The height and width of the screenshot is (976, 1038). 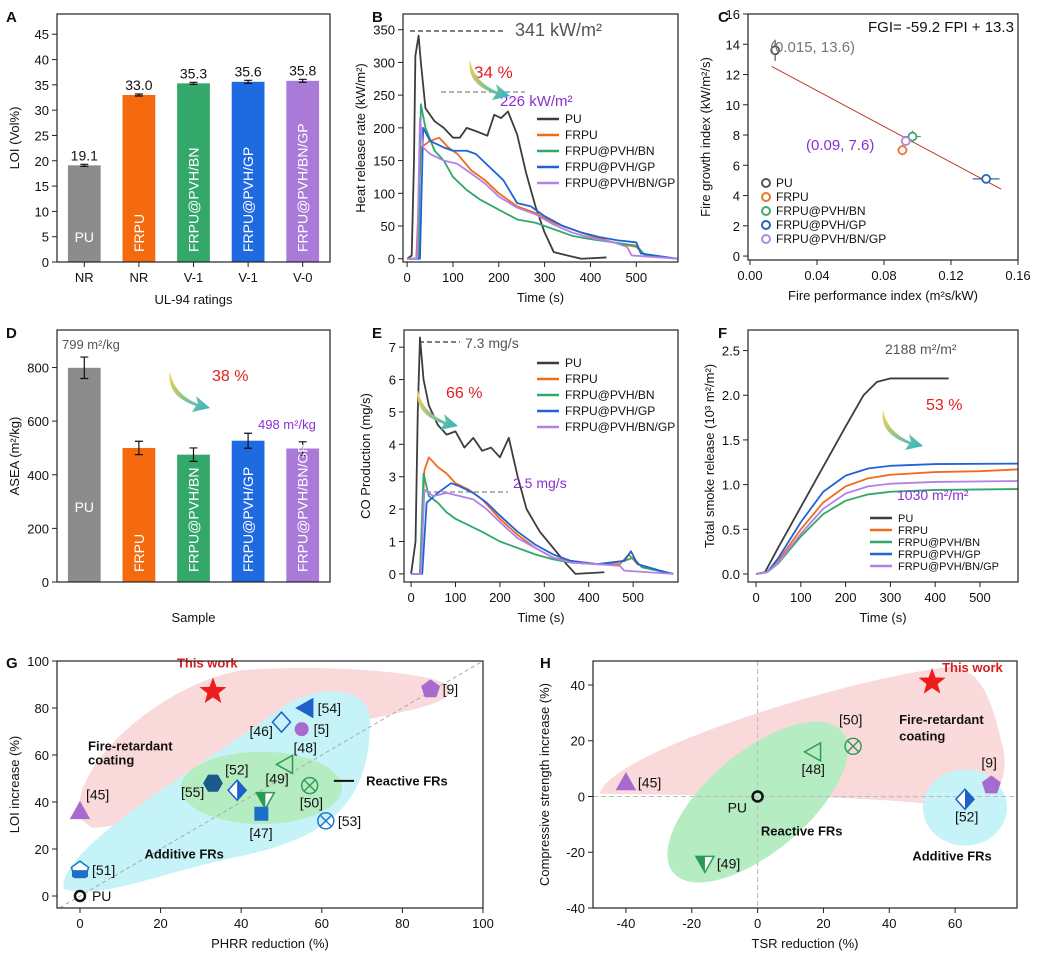 What do you see at coordinates (731, 351) in the screenshot?
I see `y-tick-label: 2.5` at bounding box center [731, 351].